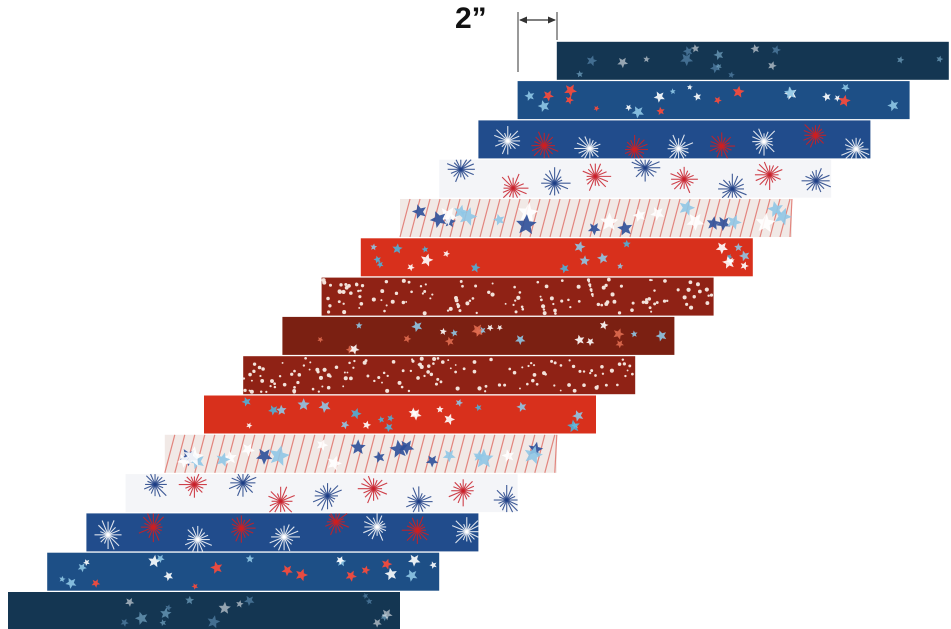  Describe the element at coordinates (537, 42) in the screenshot. I see `dimension-marker` at that location.